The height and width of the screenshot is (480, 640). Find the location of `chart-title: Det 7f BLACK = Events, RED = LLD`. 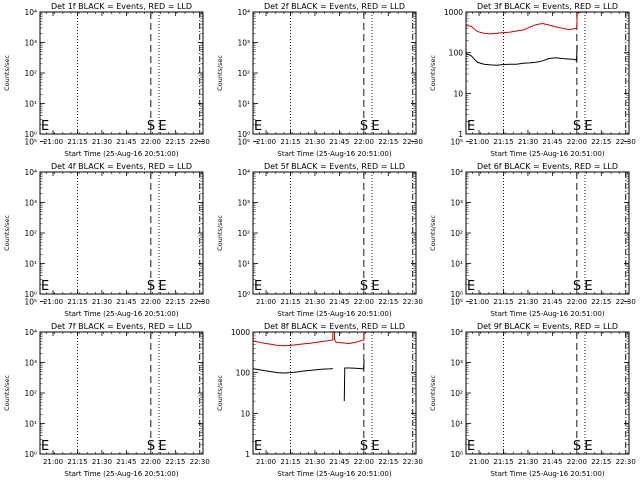

chart-title: Det 7f BLACK = Events, RED = LLD is located at coordinates (121, 326).